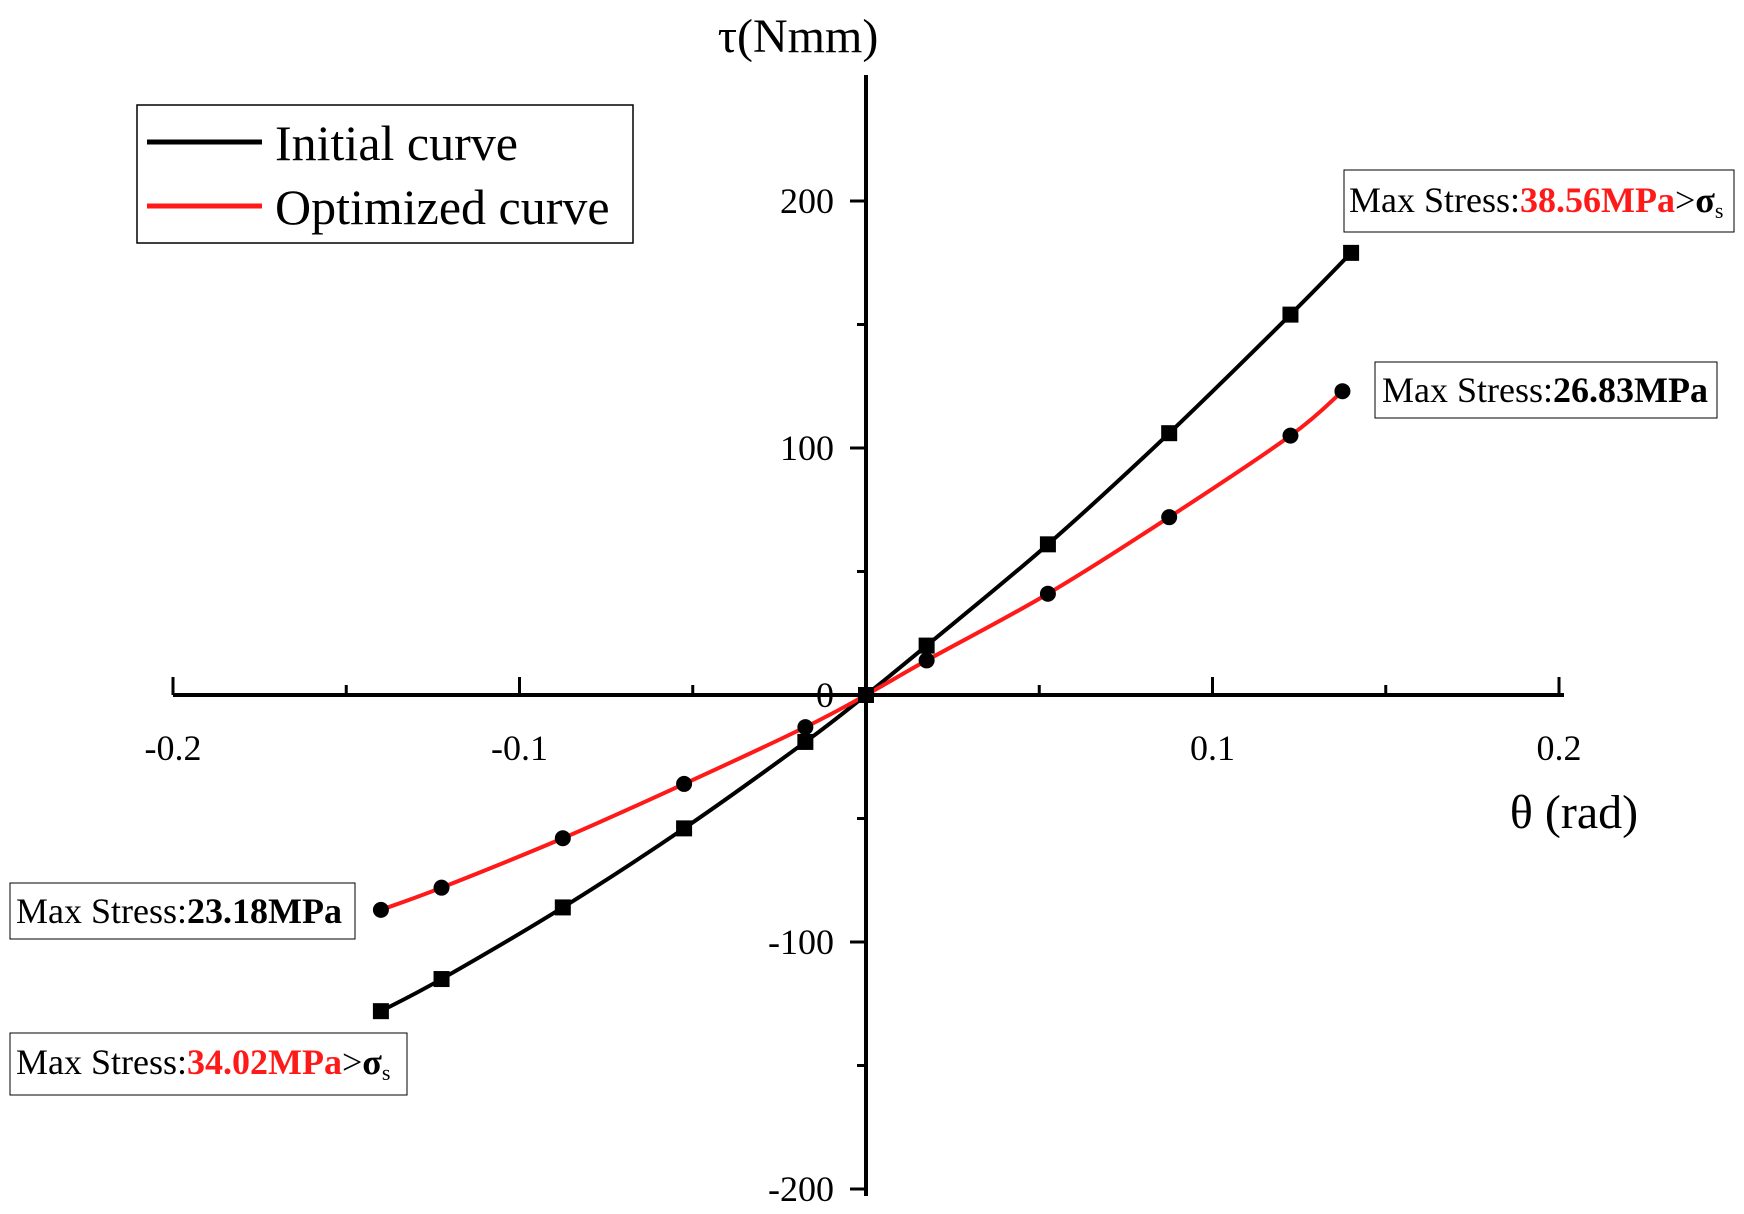 The image size is (1744, 1214). Describe the element at coordinates (798, 36) in the screenshot. I see `y-axis-title: τ(Nmm)` at that location.